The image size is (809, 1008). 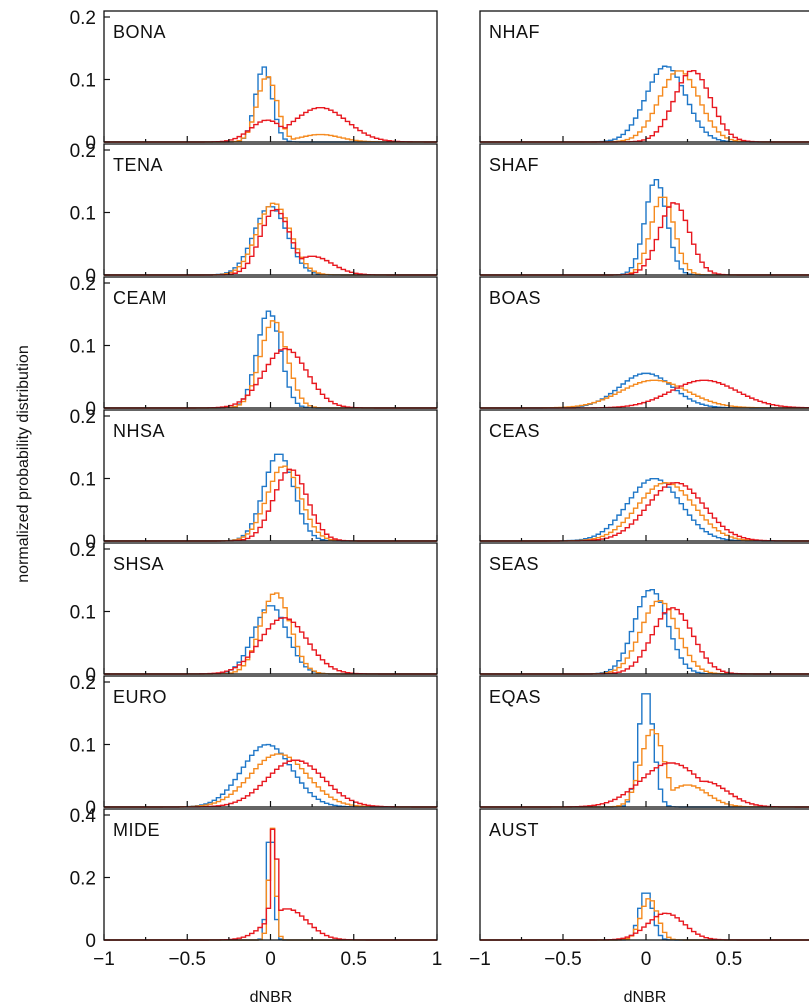 I want to click on panel-nhsa: NHSA 0 0.1 0.2, so click(x=254, y=480).